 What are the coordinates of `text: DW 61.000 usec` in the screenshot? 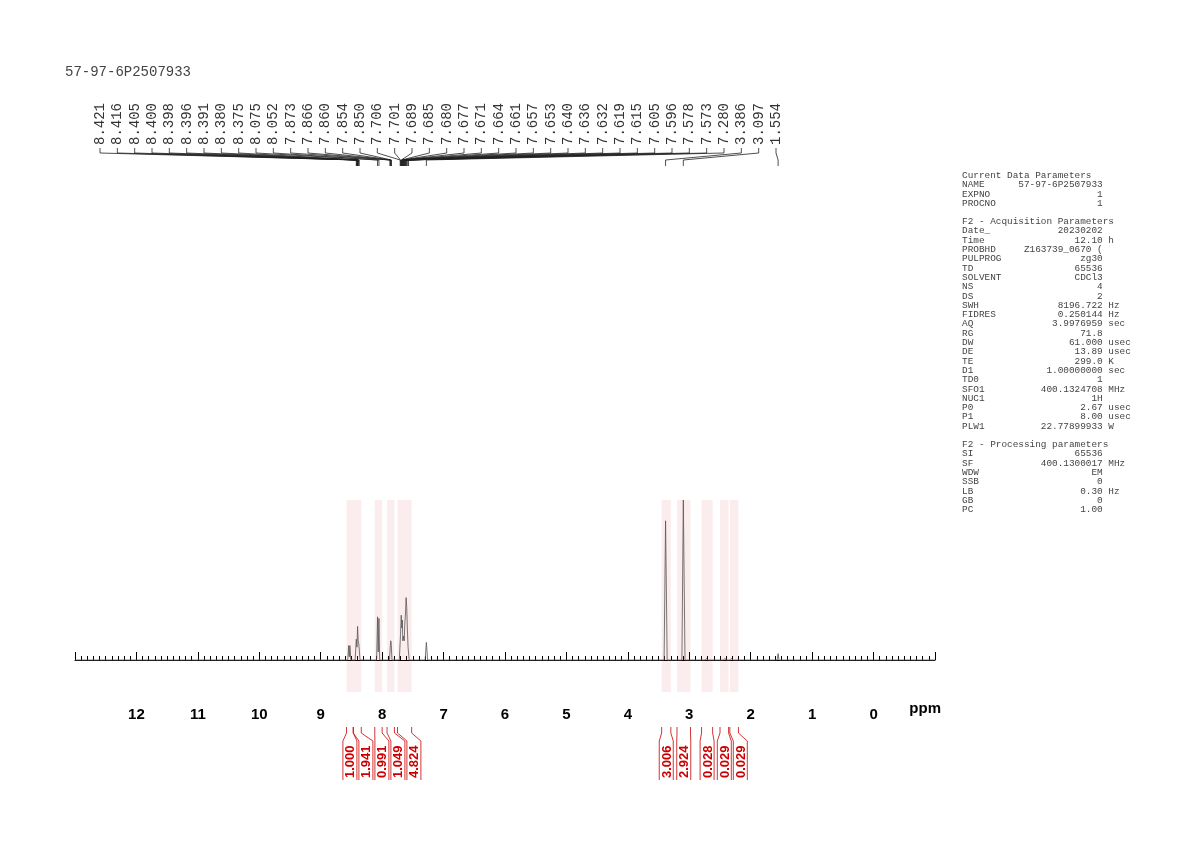 It's located at (1046, 343).